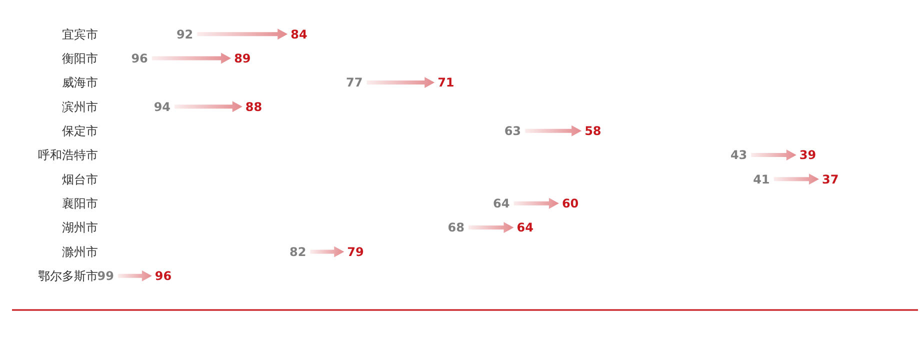 The height and width of the screenshot is (346, 922). Describe the element at coordinates (355, 251) in the screenshot. I see `data-label: 79` at that location.